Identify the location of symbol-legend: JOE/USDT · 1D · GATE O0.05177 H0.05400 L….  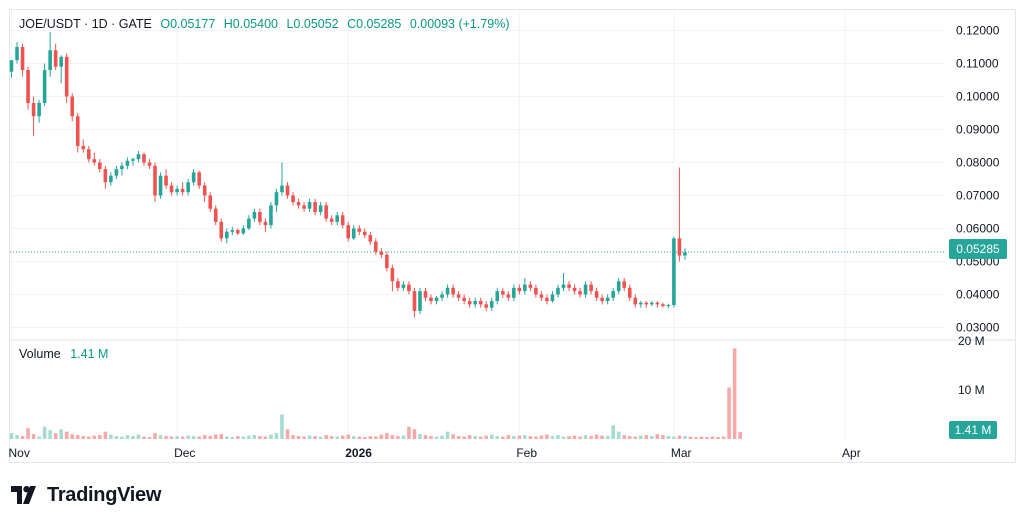
(264, 24).